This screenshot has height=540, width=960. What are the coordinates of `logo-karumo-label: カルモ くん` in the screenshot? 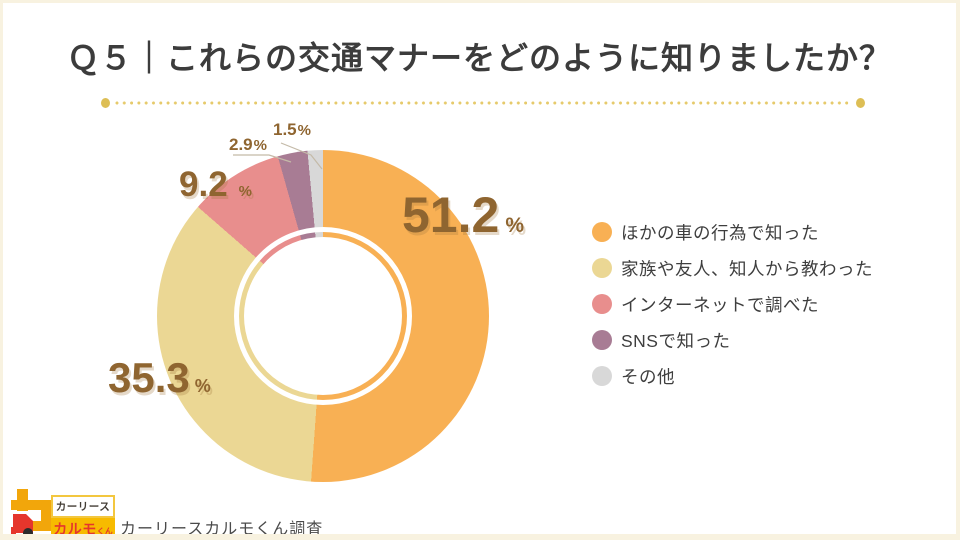 It's located at (83, 526).